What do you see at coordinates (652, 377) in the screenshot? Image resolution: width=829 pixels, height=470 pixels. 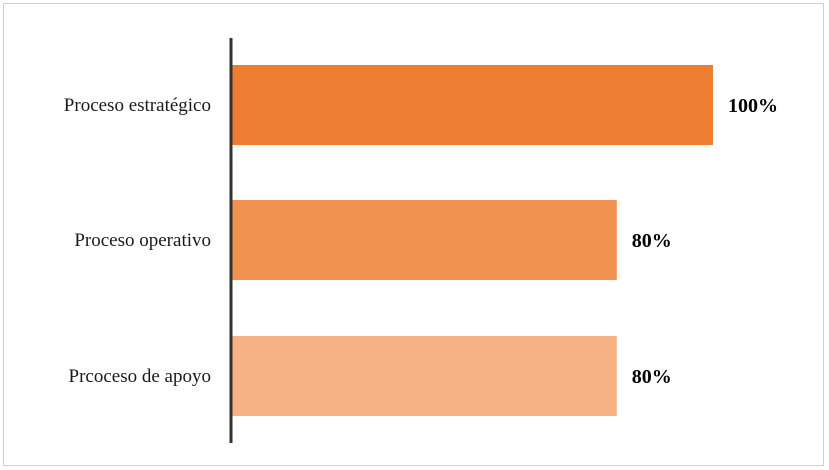 I see `value-label-3: 80%` at bounding box center [652, 377].